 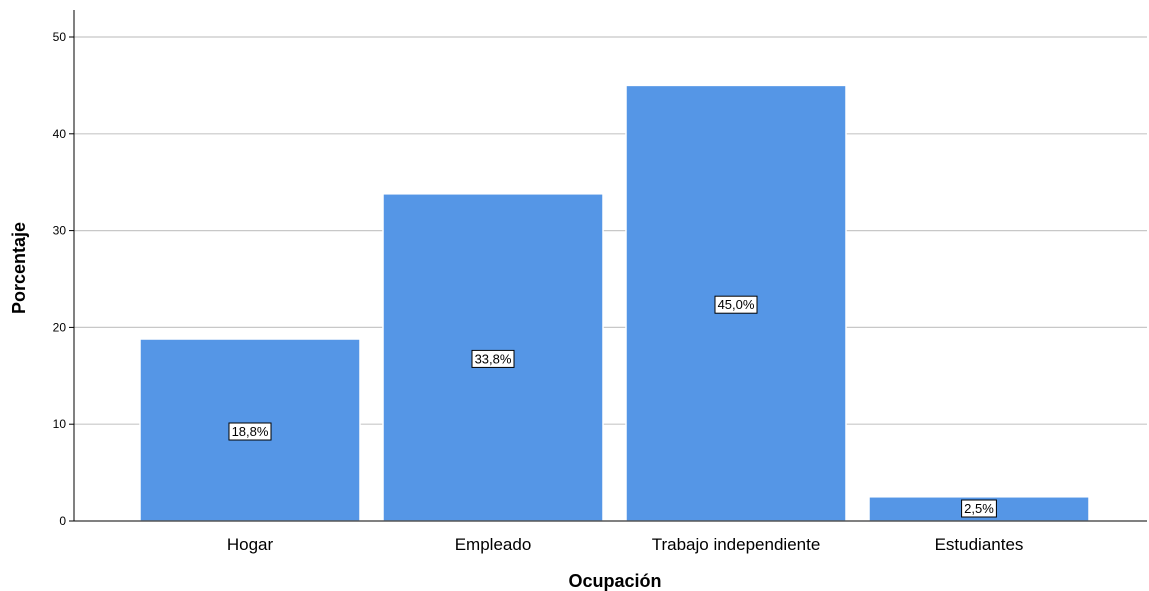 What do you see at coordinates (19, 268) in the screenshot?
I see `y-axis-title: Porcentaje` at bounding box center [19, 268].